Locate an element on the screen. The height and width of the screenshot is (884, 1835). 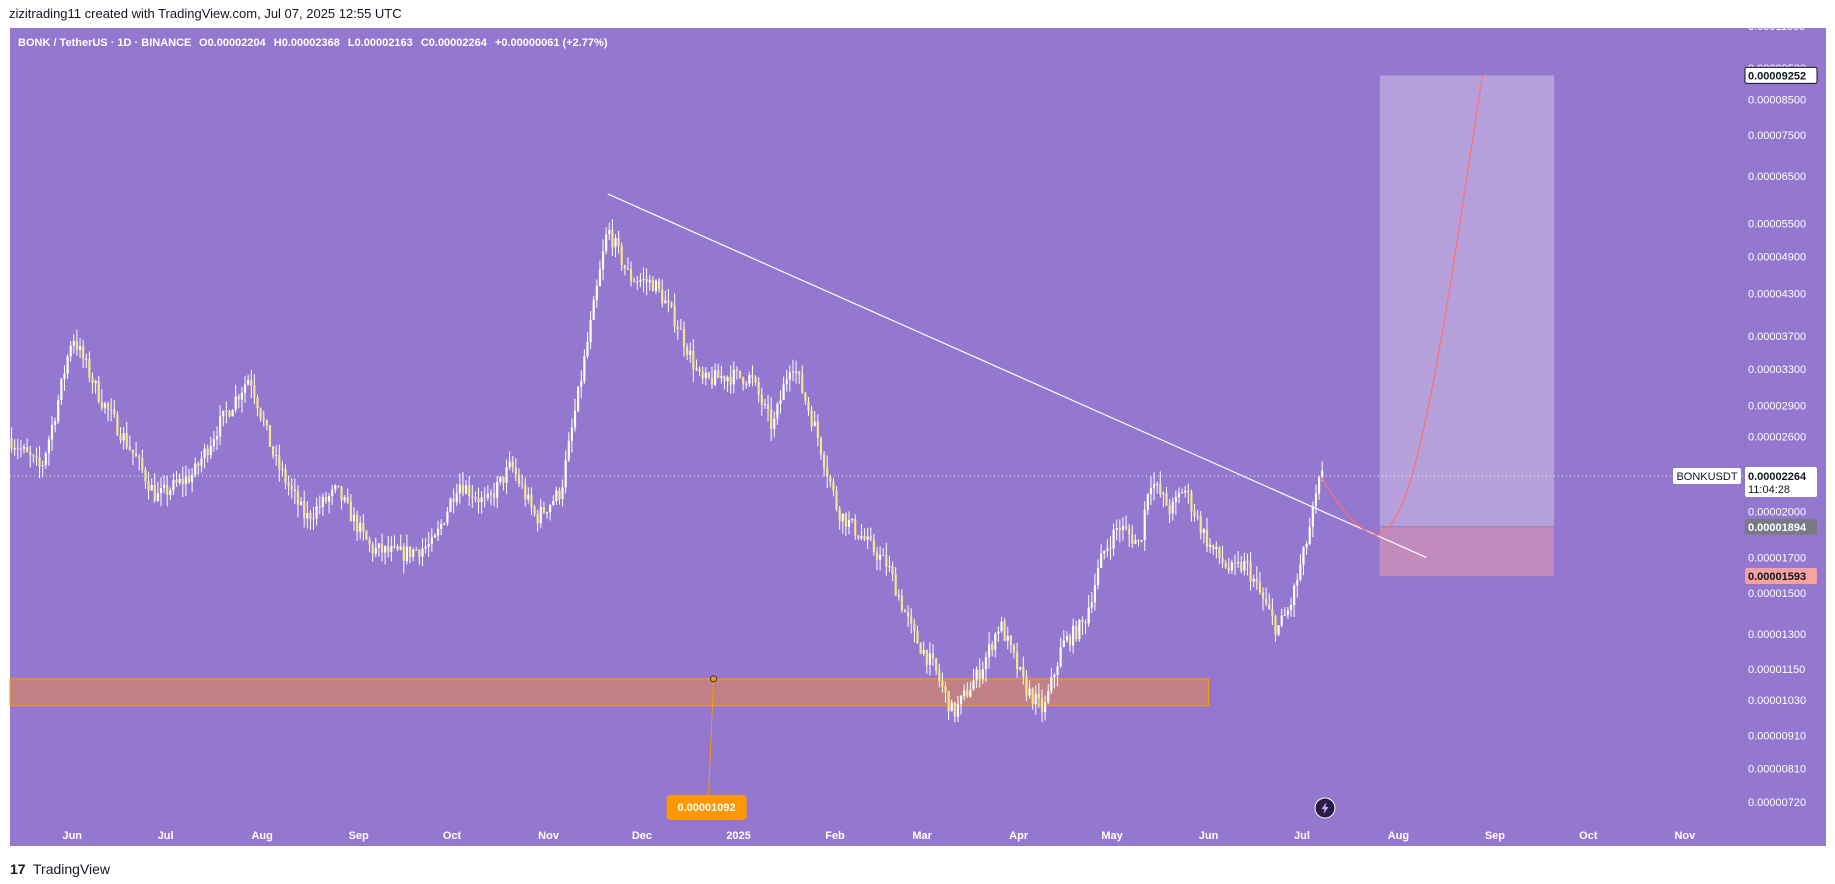
lightning-icon is located at coordinates (1325, 808).